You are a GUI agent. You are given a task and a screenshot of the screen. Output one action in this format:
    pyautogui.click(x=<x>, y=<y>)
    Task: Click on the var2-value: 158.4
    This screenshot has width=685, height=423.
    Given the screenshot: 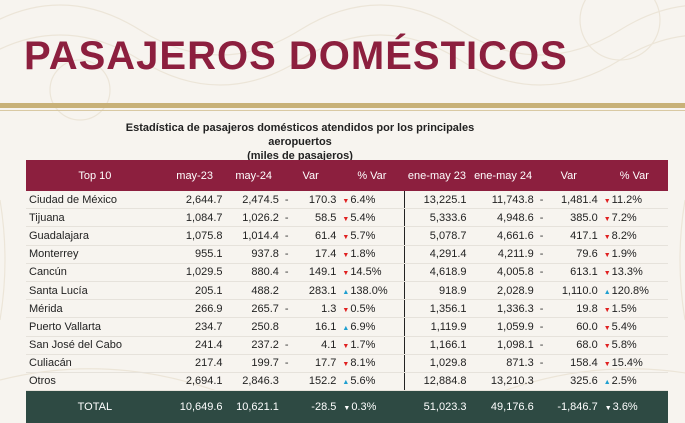 What is the action you would take?
    pyautogui.click(x=576, y=363)
    